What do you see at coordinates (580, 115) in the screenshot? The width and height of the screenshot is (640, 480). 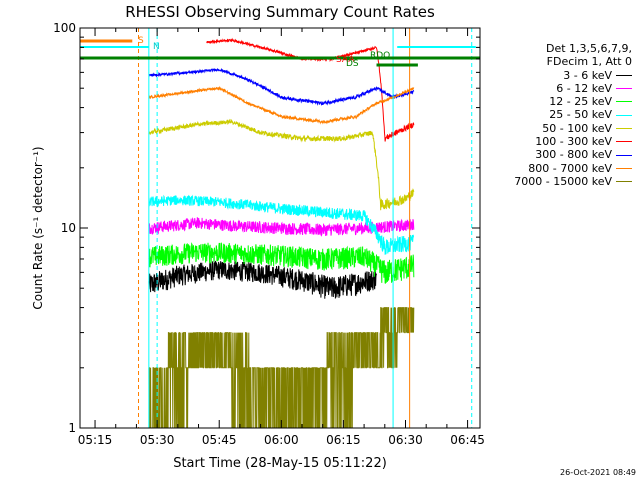 I see `legend-label: 25 - 50 keV` at bounding box center [580, 115].